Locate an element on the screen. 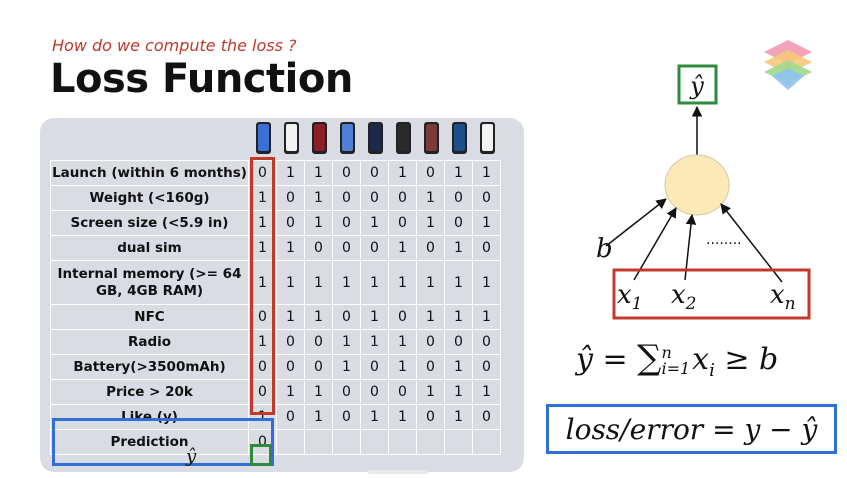 The height and width of the screenshot is (478, 847). layers-logo-icon is located at coordinates (788, 65).